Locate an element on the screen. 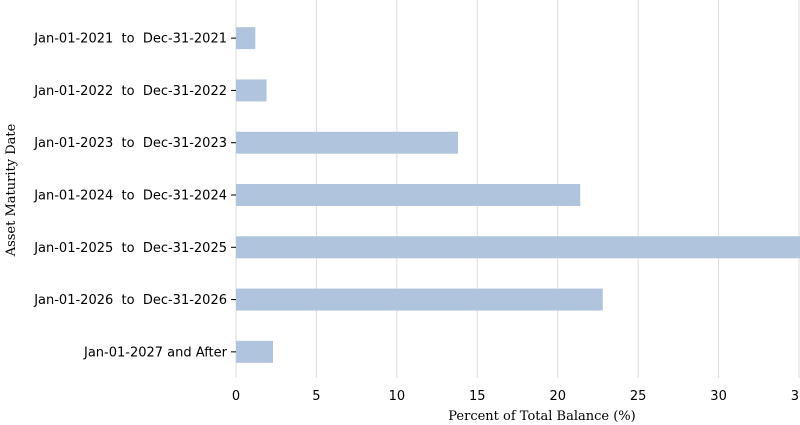  y-tick-label: Jan-01-2022 to Dec-31-2022 is located at coordinates (130, 91).